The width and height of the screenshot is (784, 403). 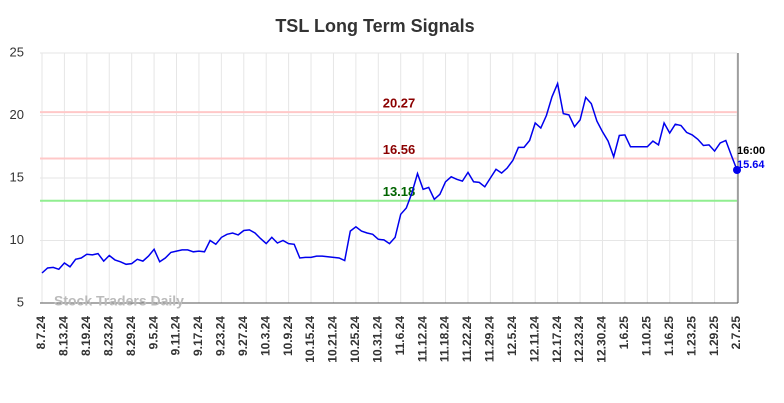 I want to click on y-tick-label: 10, so click(x=17, y=239).